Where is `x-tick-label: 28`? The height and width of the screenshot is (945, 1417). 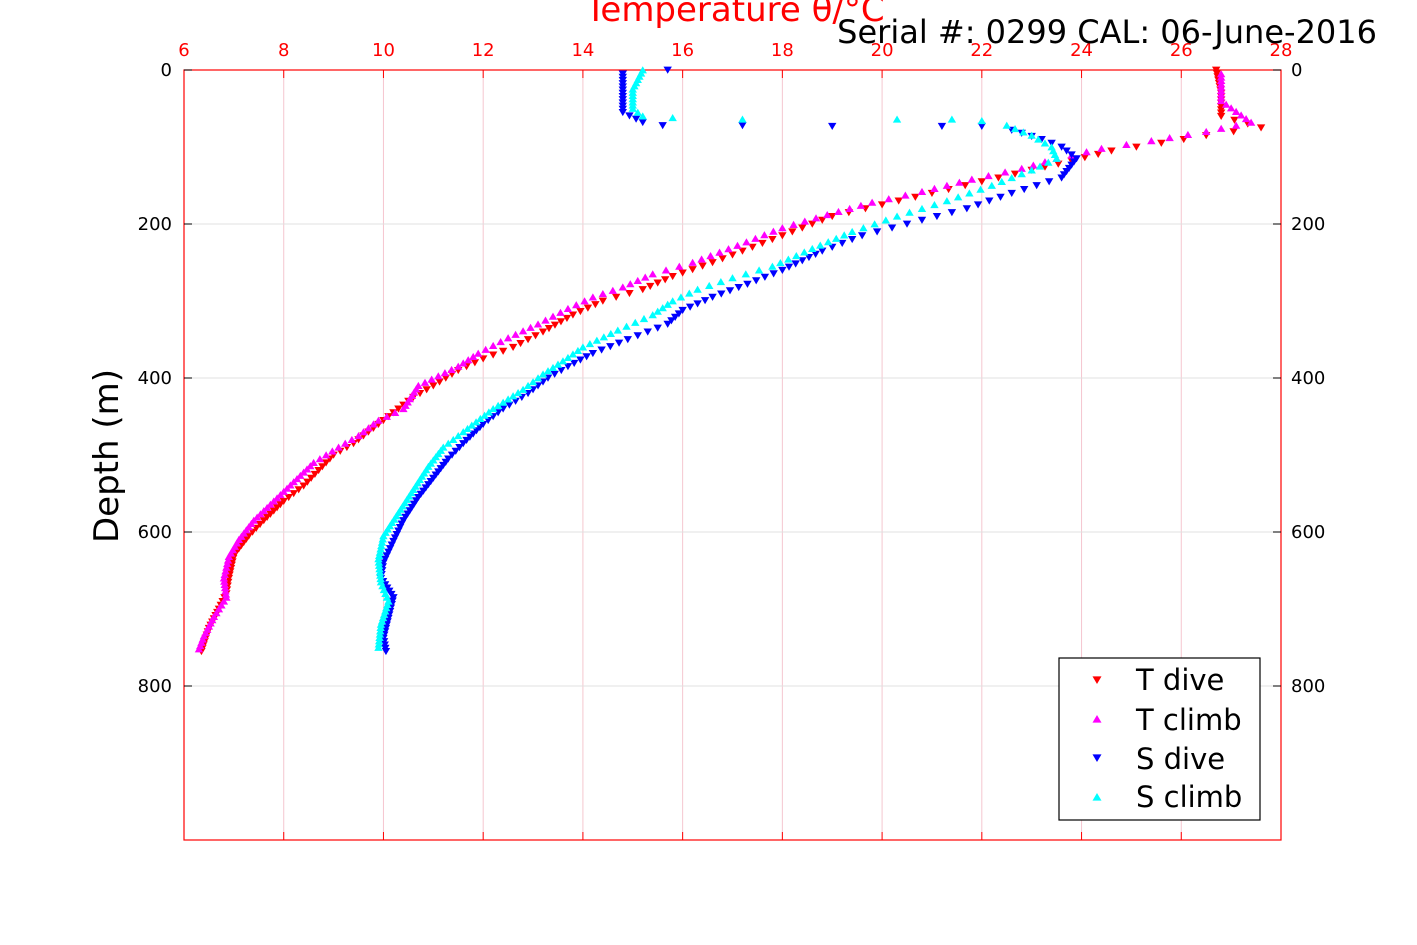
x-tick-label: 28 is located at coordinates (1281, 50).